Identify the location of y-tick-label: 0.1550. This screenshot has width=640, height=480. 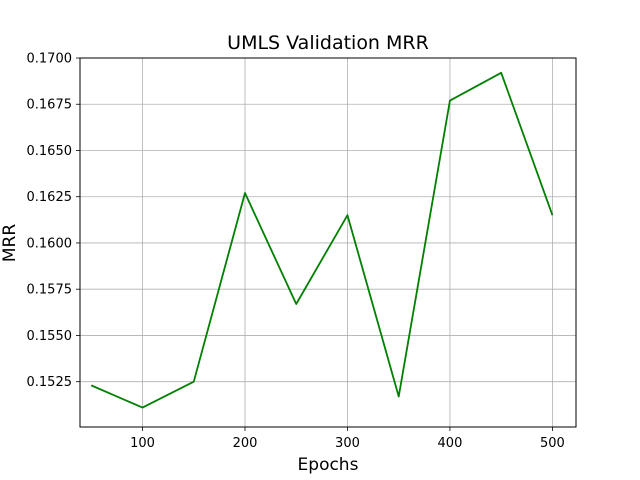
(50, 336).